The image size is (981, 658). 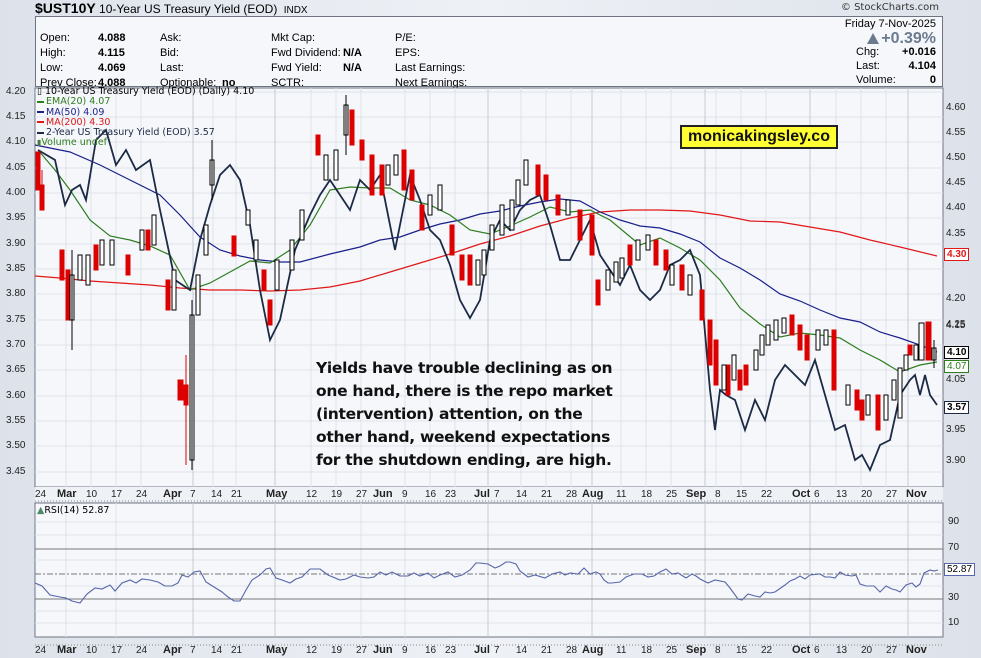 I want to click on percent-change-value: +0.39%, so click(x=908, y=38).